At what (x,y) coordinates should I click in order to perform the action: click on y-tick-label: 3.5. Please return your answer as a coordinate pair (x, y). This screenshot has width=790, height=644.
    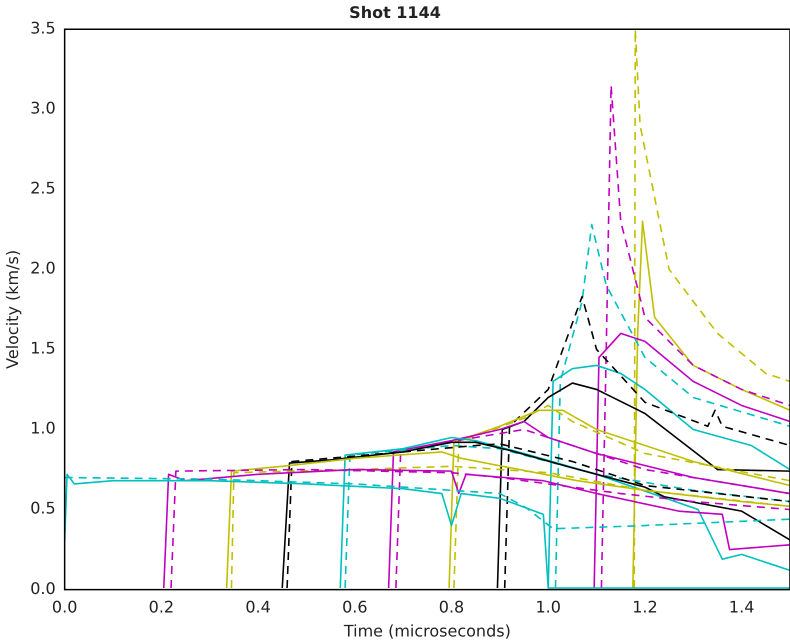
    Looking at the image, I should click on (43, 28).